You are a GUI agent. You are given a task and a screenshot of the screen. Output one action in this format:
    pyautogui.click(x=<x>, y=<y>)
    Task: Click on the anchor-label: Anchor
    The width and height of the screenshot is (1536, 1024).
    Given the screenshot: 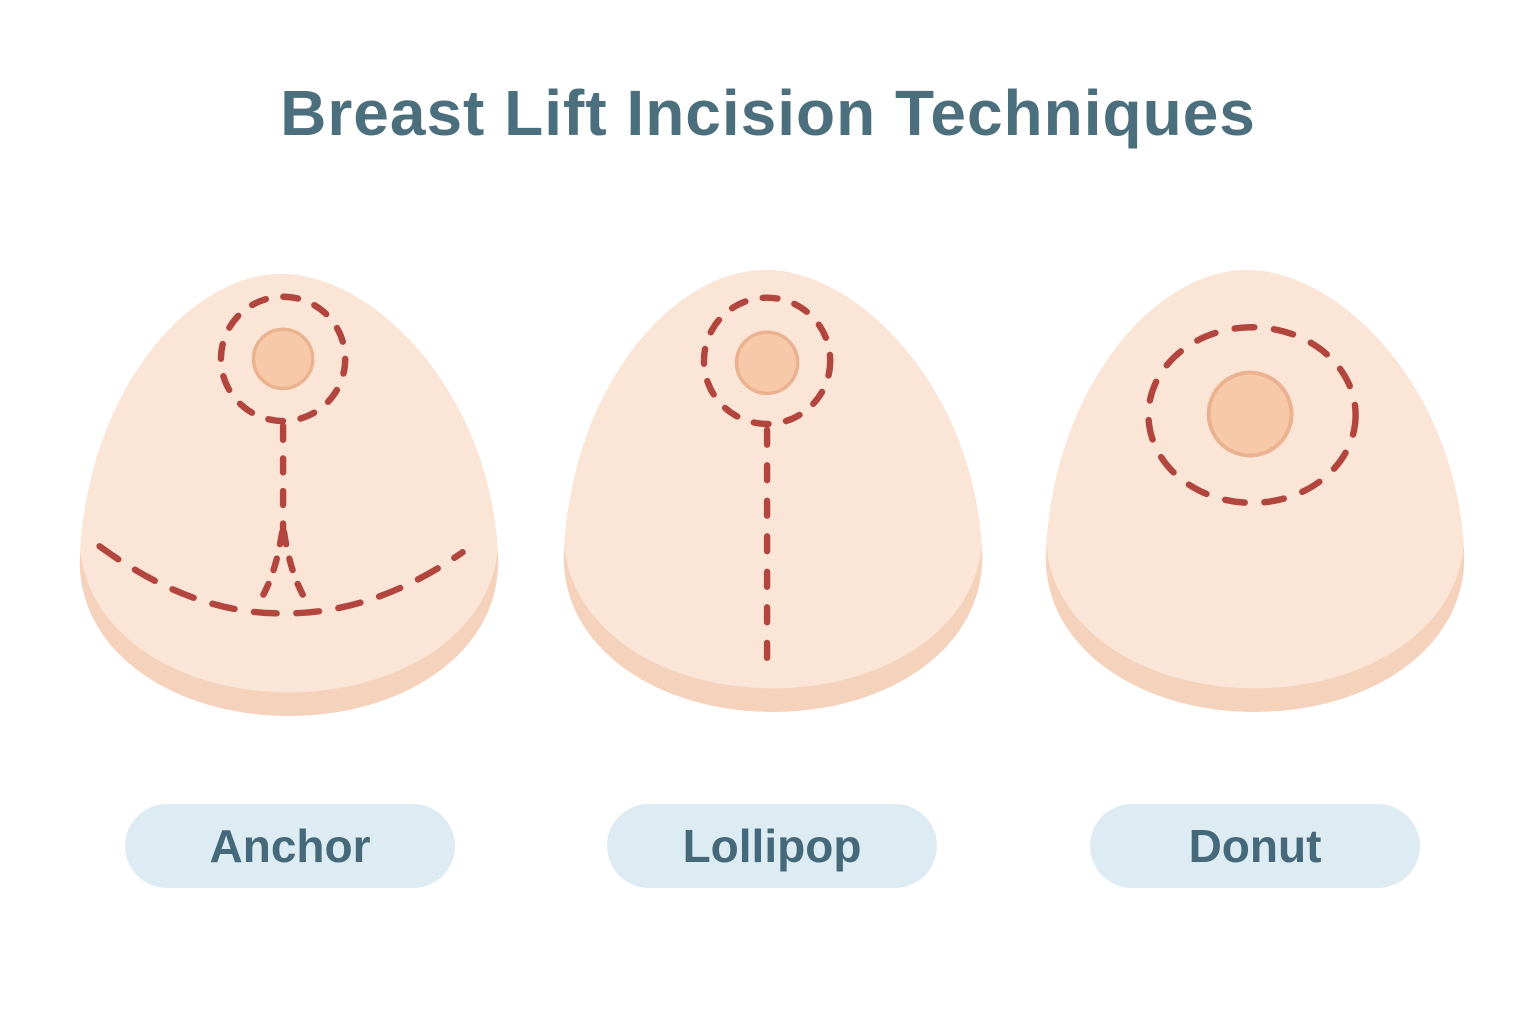 What is the action you would take?
    pyautogui.click(x=290, y=846)
    